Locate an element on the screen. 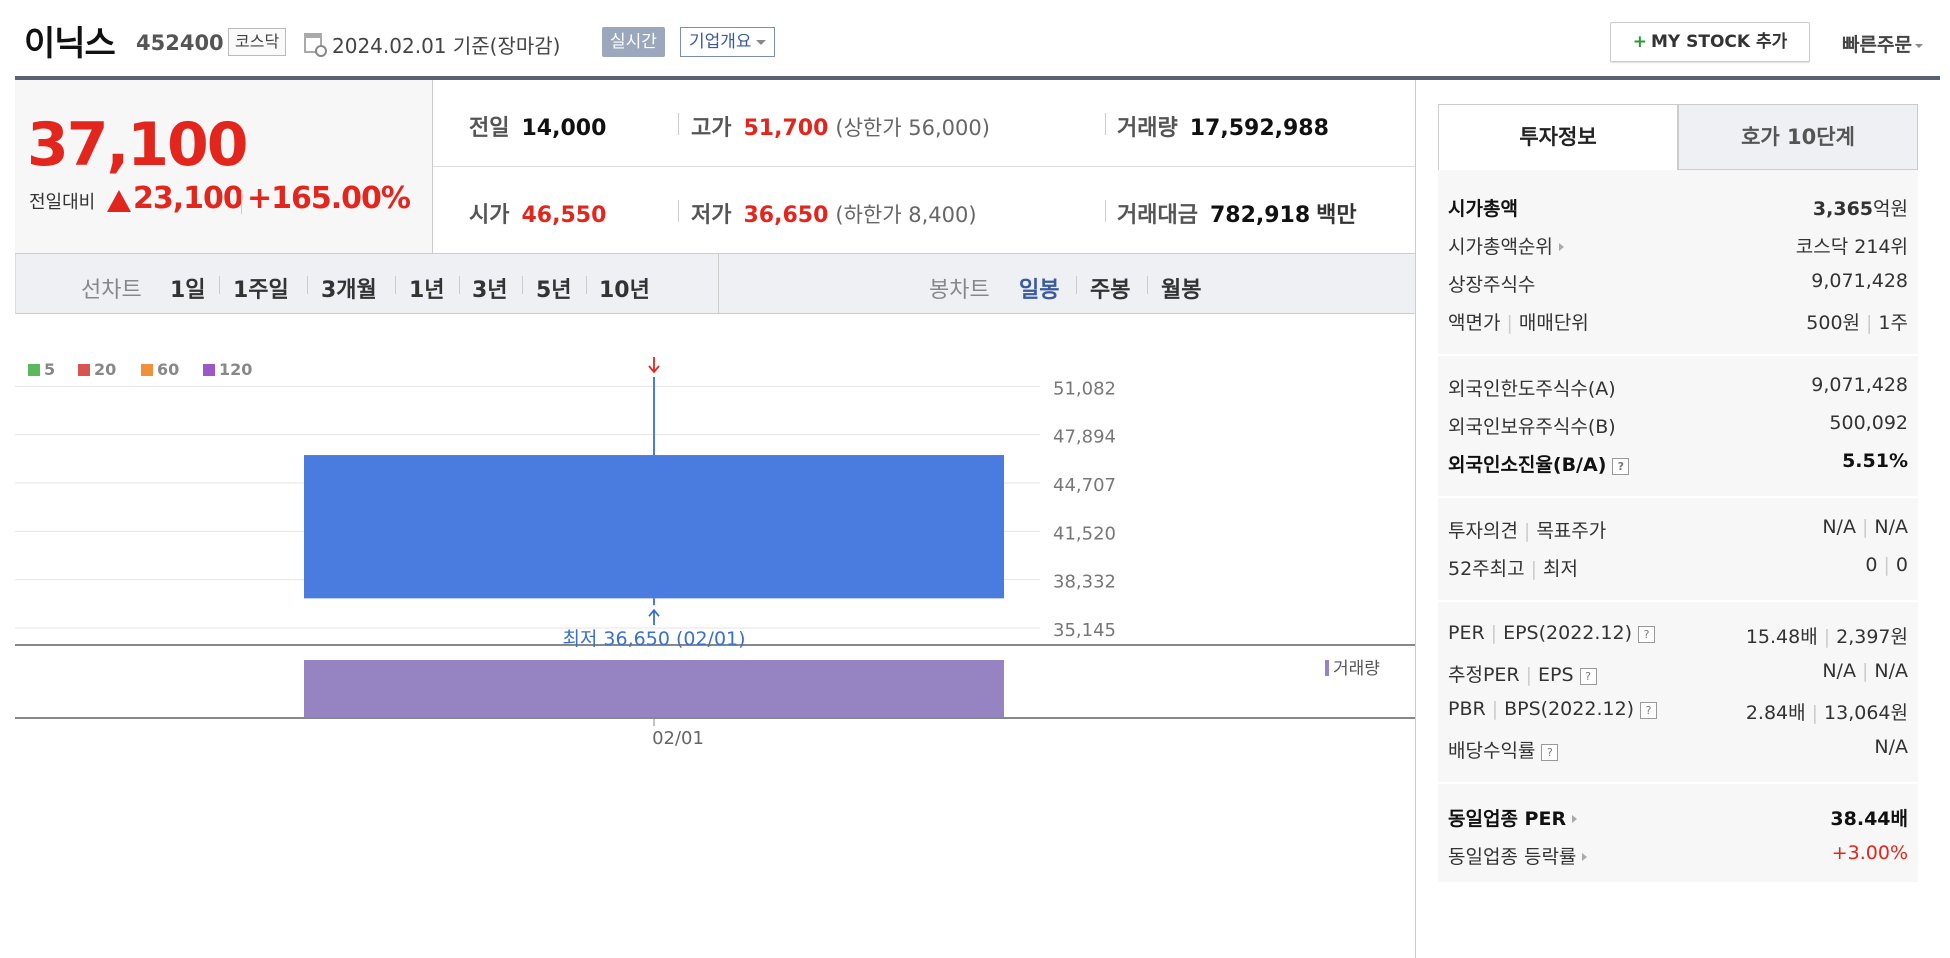 This screenshot has height=958, width=1950. per-label: PER is located at coordinates (1466, 633).